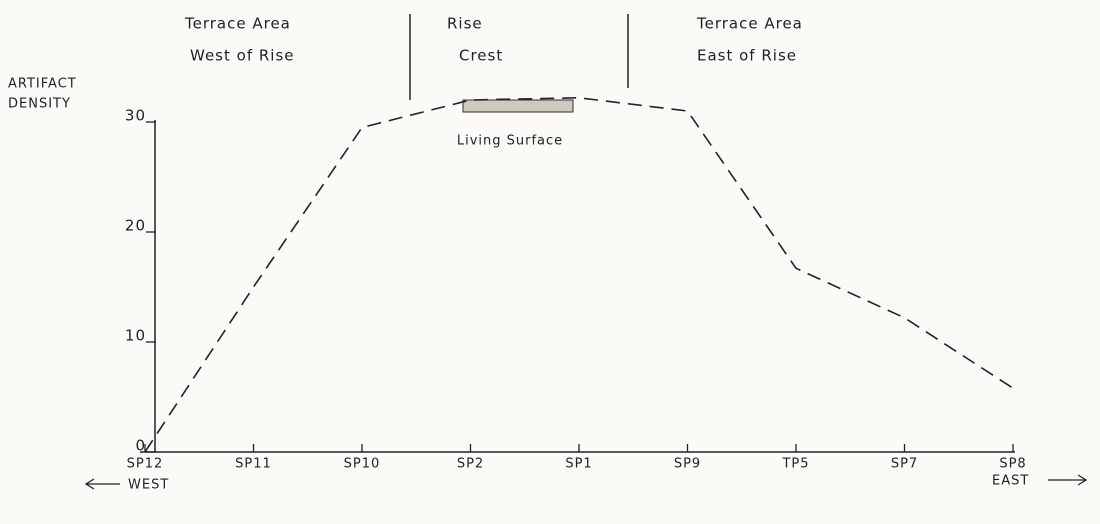 The width and height of the screenshot is (1100, 524). Describe the element at coordinates (578, 464) in the screenshot. I see `x-tick-label: SP1` at that location.